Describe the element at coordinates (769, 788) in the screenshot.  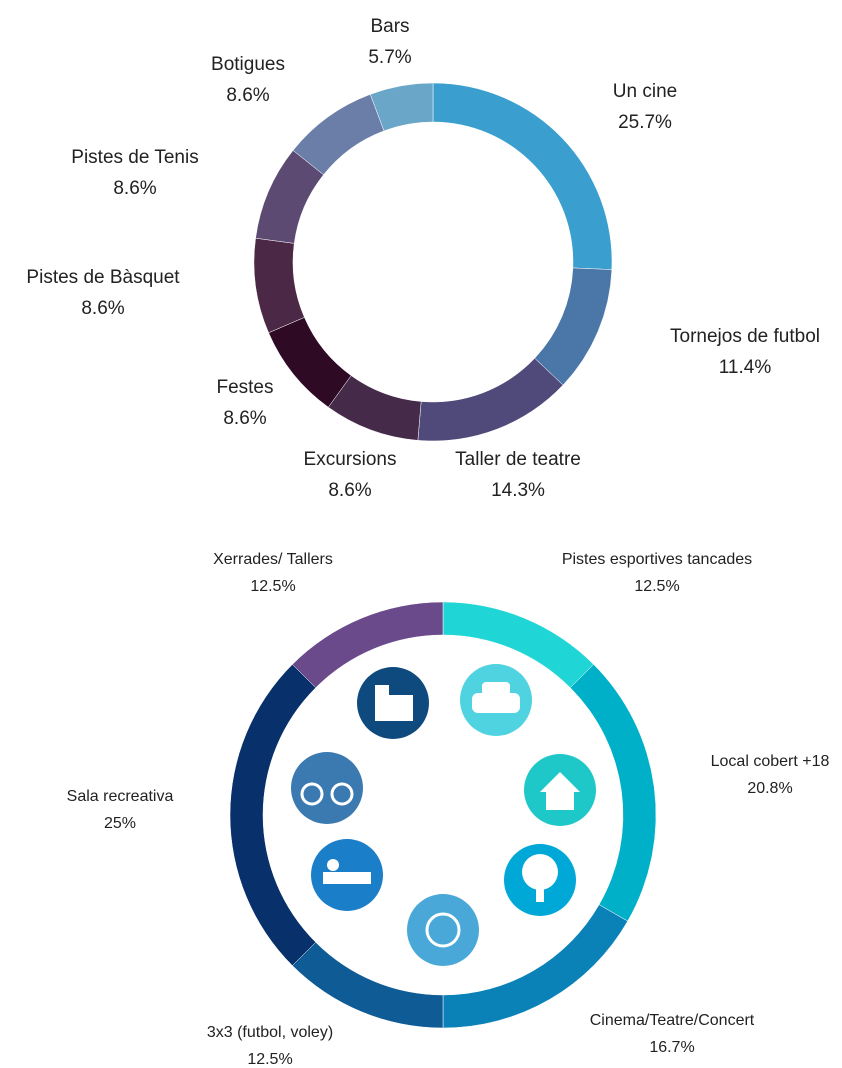
I see `slice-value-label: 20.8%` at that location.